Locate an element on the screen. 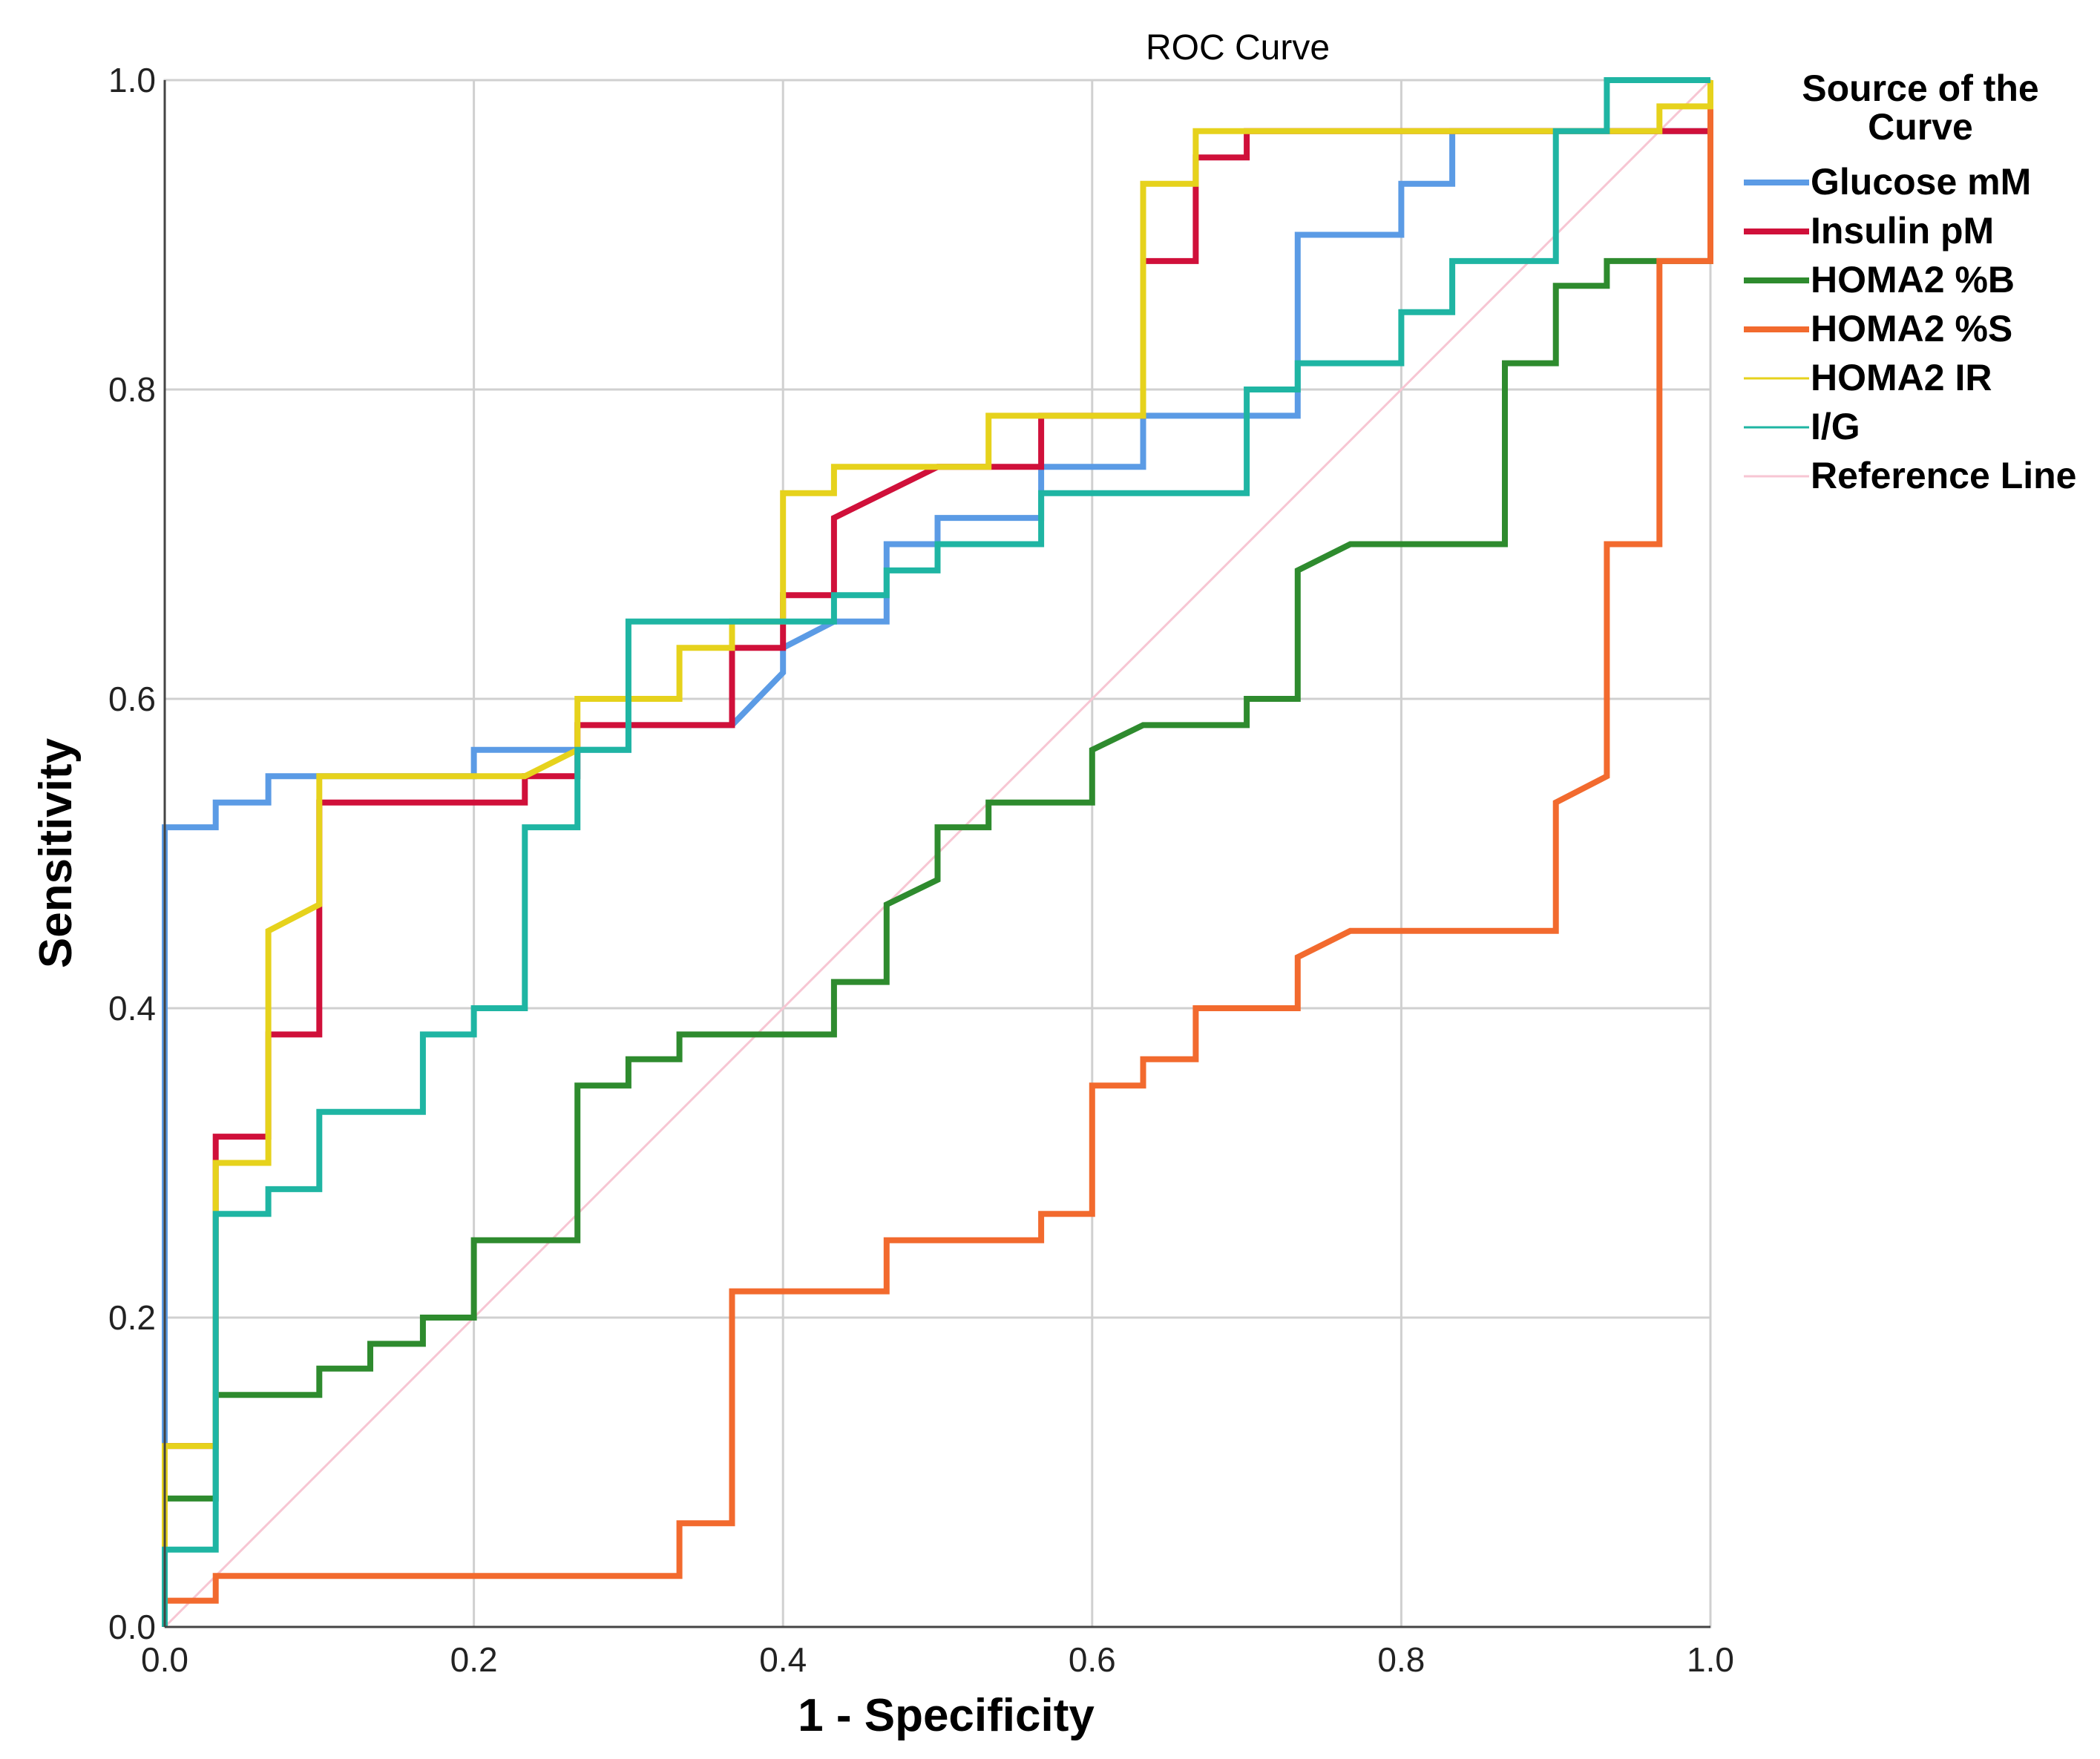 The image size is (2100, 1759). y-tick-label-4: 0.8 is located at coordinates (132, 389).